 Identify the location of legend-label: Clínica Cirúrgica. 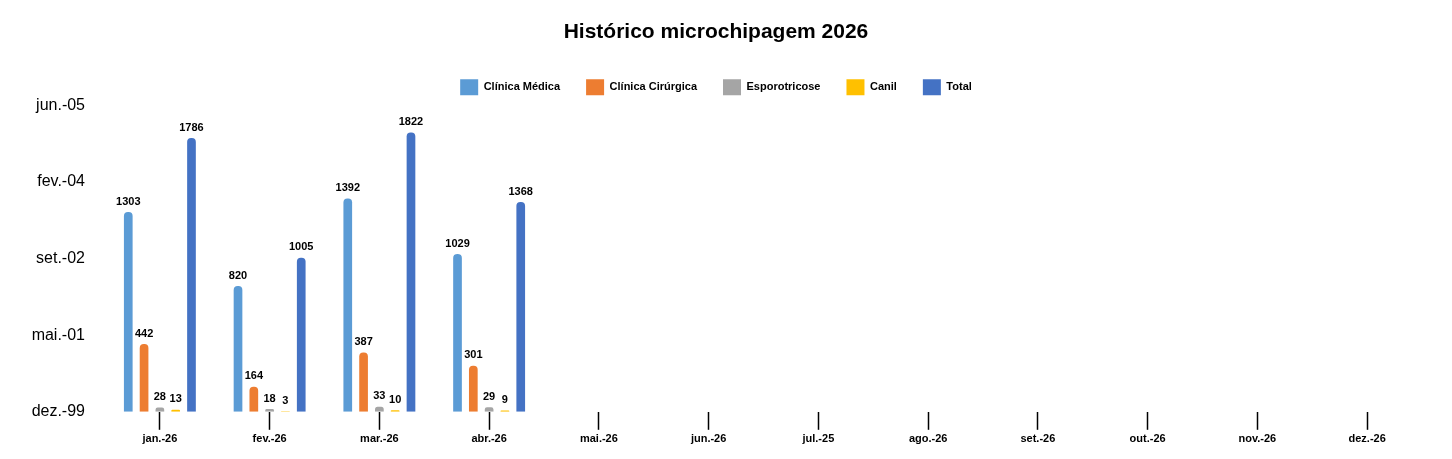
(653, 86).